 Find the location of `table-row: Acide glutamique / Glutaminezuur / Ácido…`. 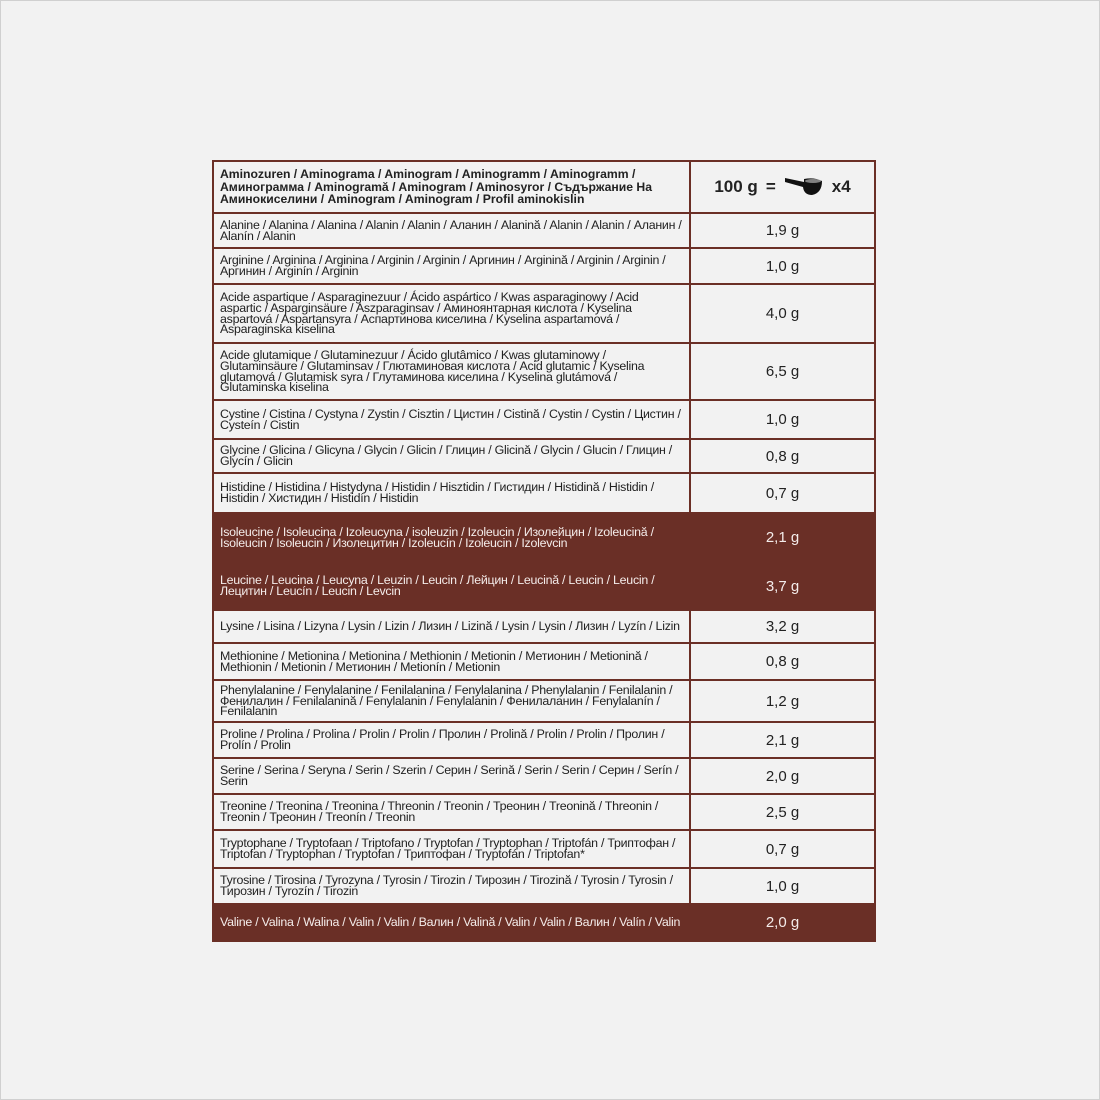

table-row: Acide glutamique / Glutaminezuur / Ácido… is located at coordinates (544, 371).